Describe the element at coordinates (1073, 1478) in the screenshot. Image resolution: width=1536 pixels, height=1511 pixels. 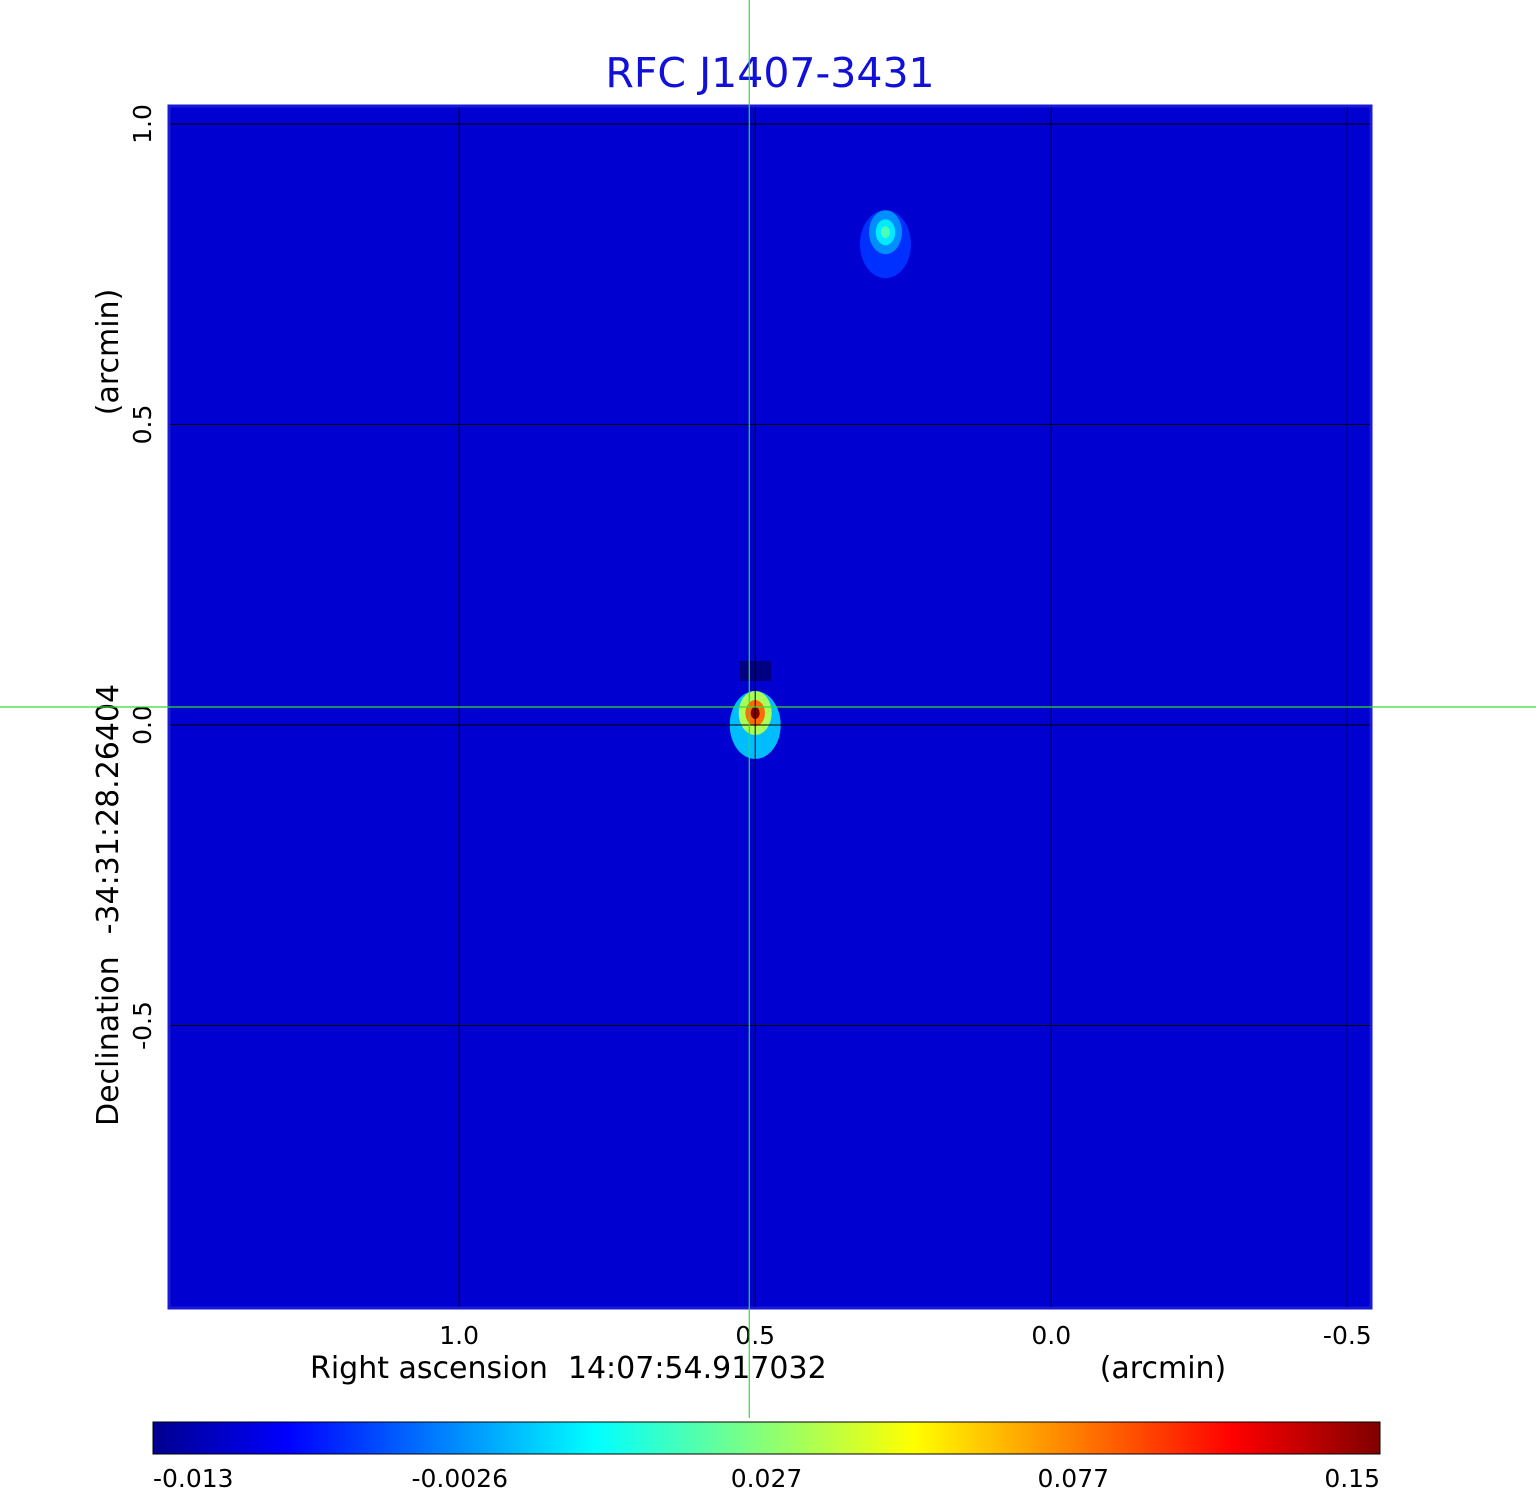
I see `colorbar-tick-label: 0.077` at that location.